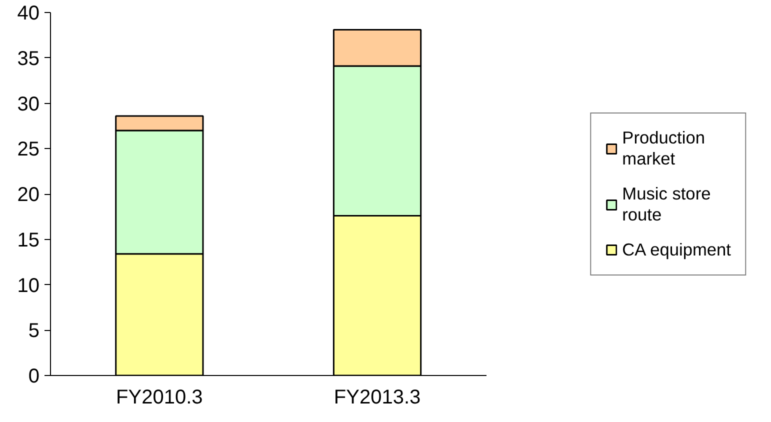 This screenshot has width=771, height=422. Describe the element at coordinates (28, 195) in the screenshot. I see `y-tick-label: 20` at that location.